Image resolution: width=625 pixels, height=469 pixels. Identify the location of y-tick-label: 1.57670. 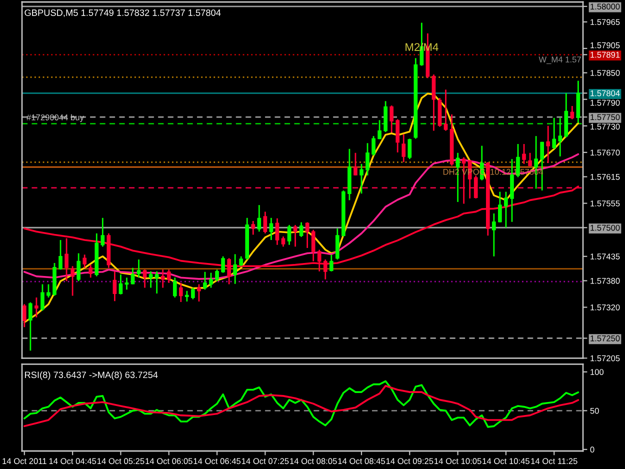
(605, 153).